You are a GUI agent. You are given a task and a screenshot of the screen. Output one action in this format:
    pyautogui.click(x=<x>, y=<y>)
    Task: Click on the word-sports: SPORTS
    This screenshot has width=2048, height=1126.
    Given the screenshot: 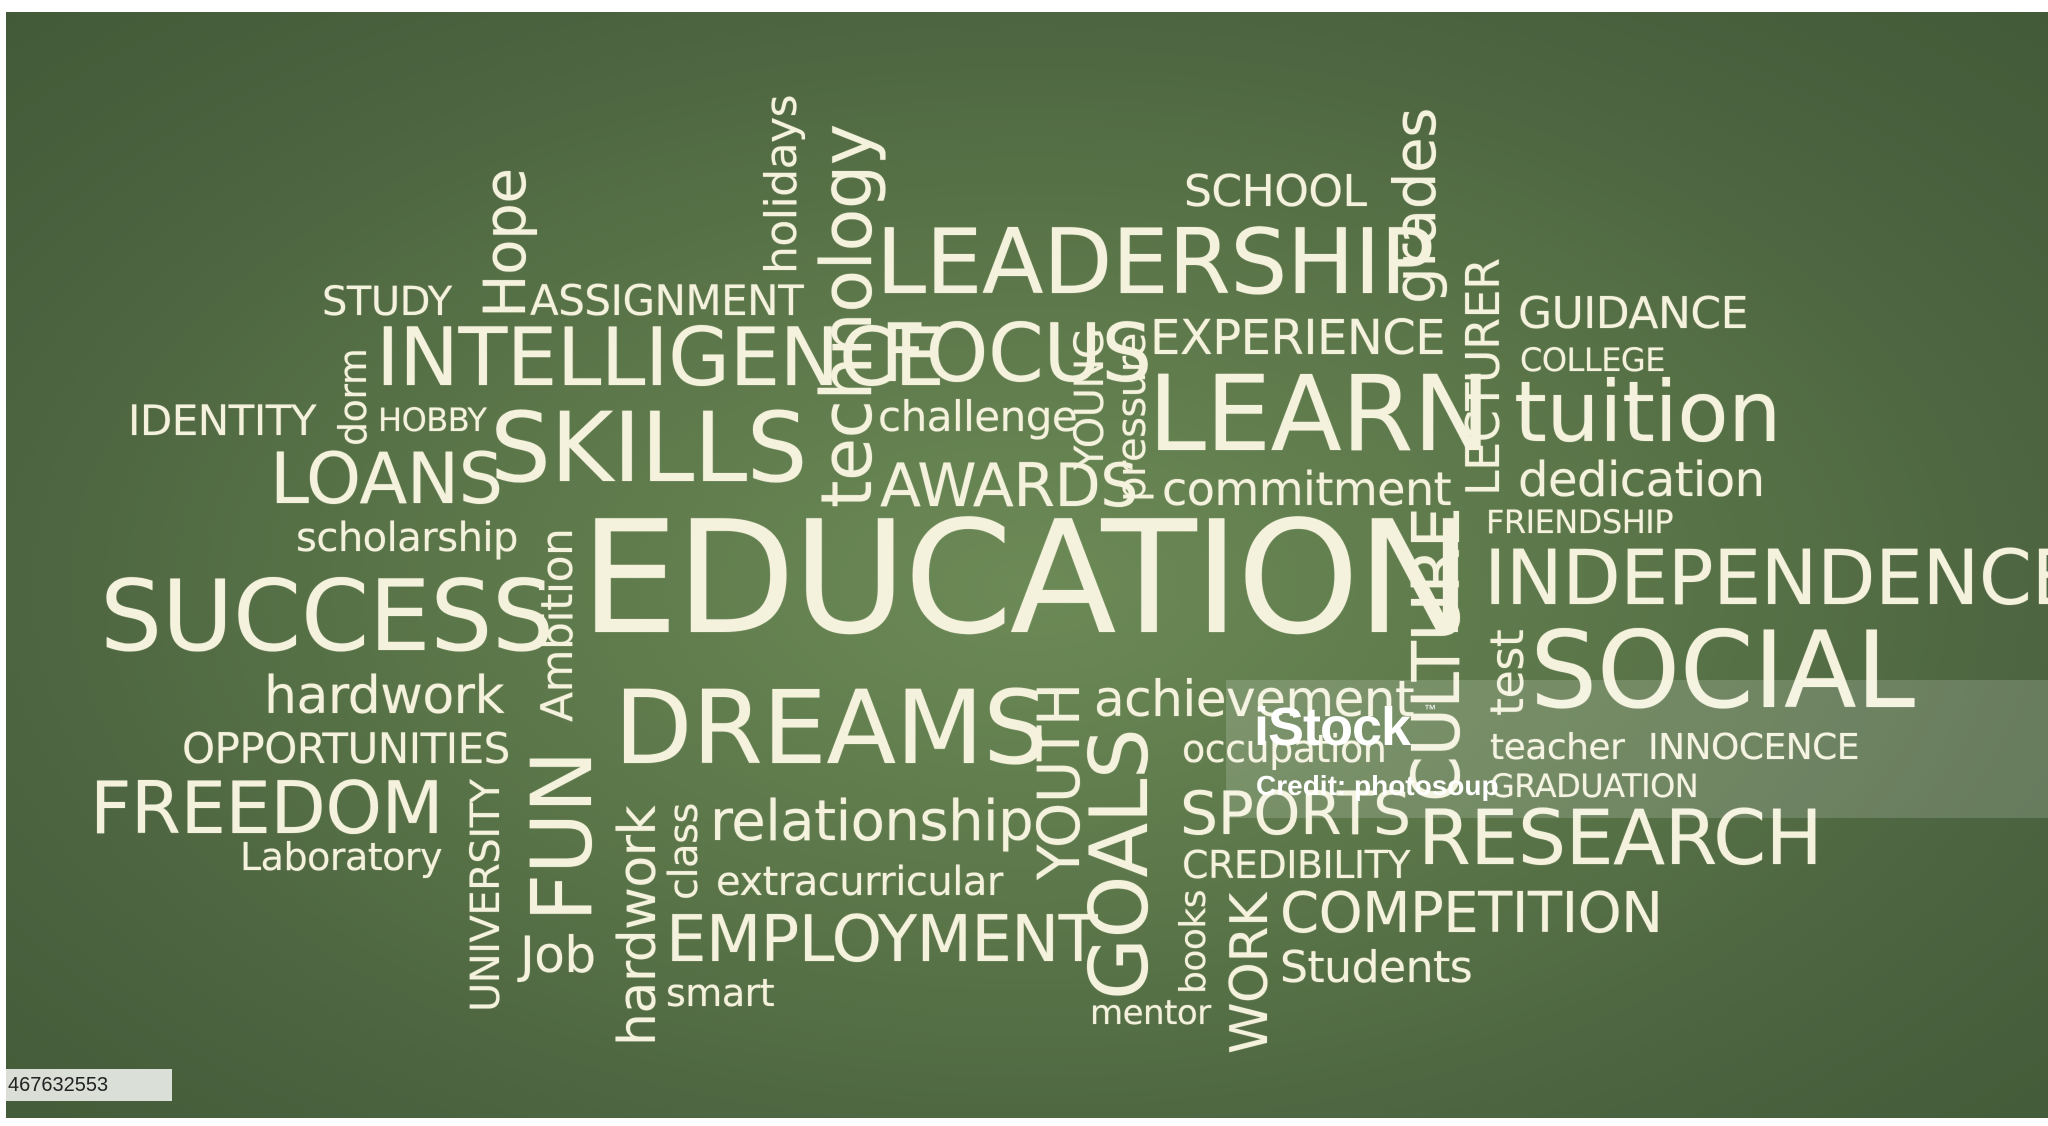 What is the action you would take?
    pyautogui.click(x=1295, y=814)
    